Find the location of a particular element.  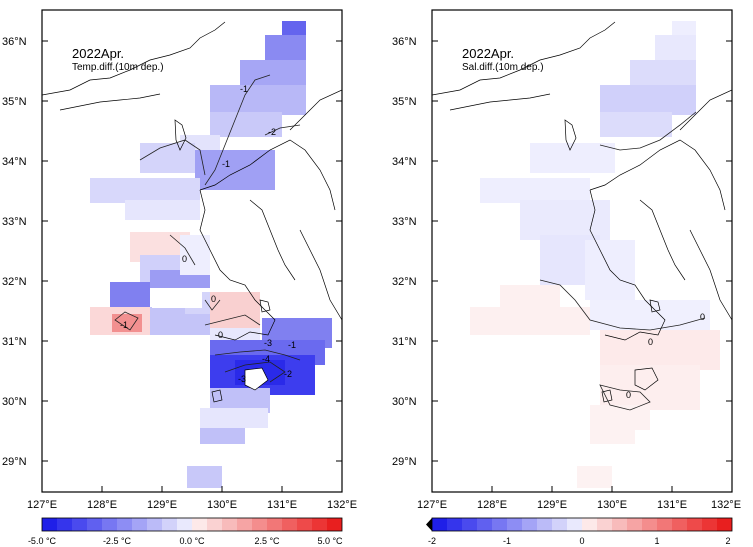

left-lat-labels: 36°N 35°N 34°N 33°N 32°N 31°N 30°N 29°N is located at coordinates (14, 252).